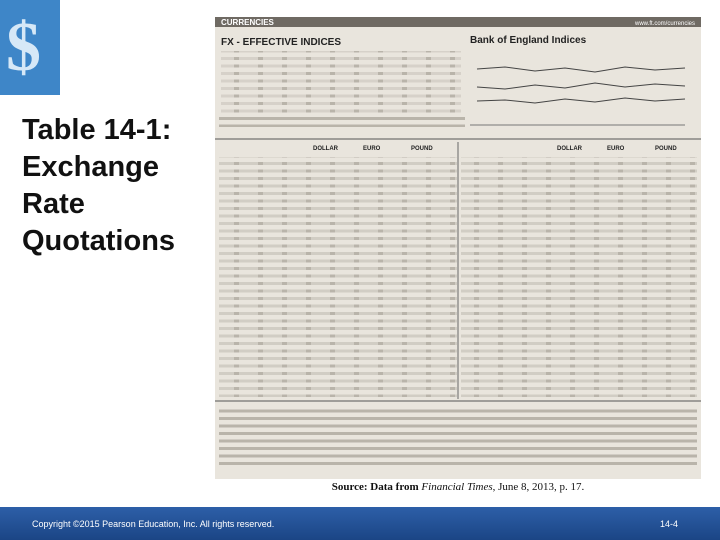  What do you see at coordinates (23, 47) in the screenshot?
I see `logo-dollar: $` at bounding box center [23, 47].